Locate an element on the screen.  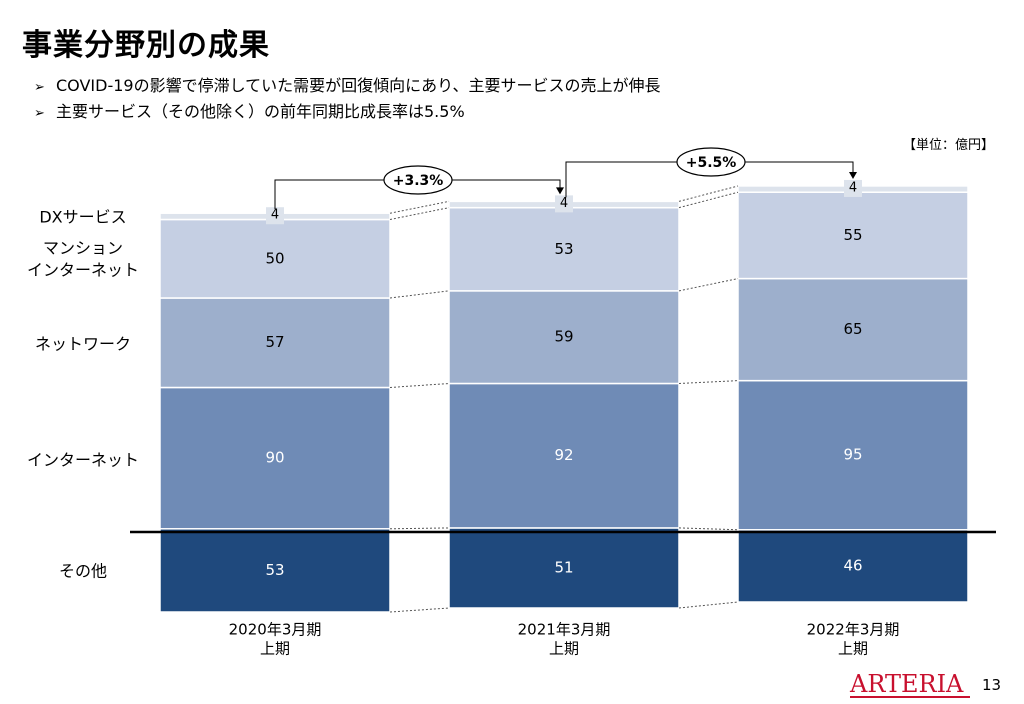
unit-label: 【単位：億円】 is located at coordinates (948, 145).